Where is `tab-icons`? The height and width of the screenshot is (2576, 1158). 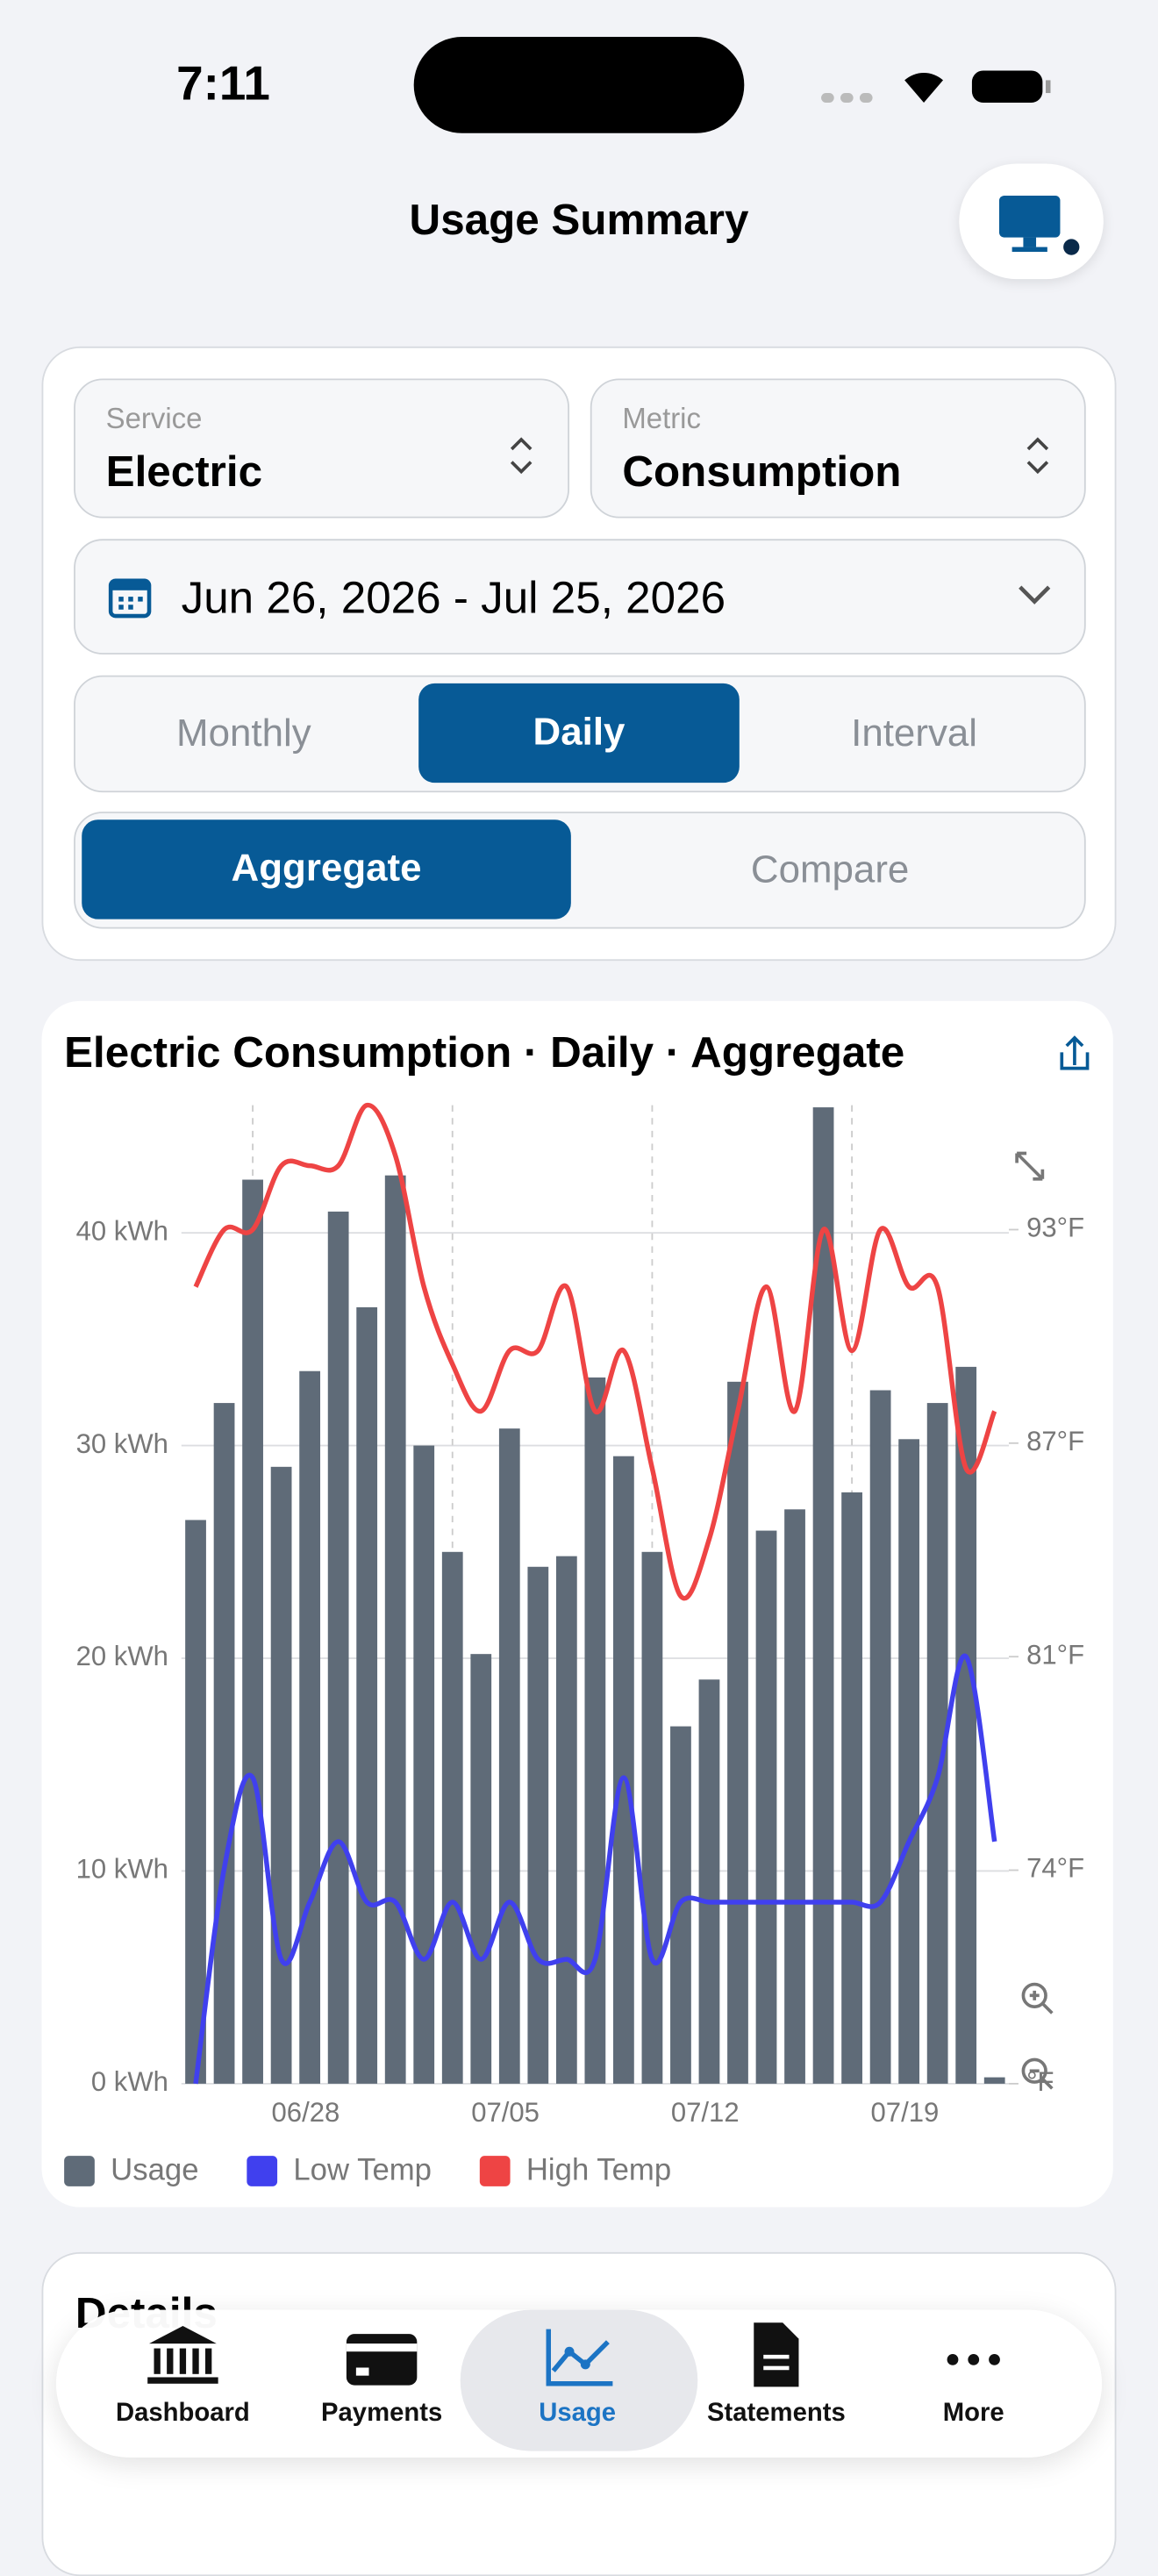
tab-icons is located at coordinates (574, 2354).